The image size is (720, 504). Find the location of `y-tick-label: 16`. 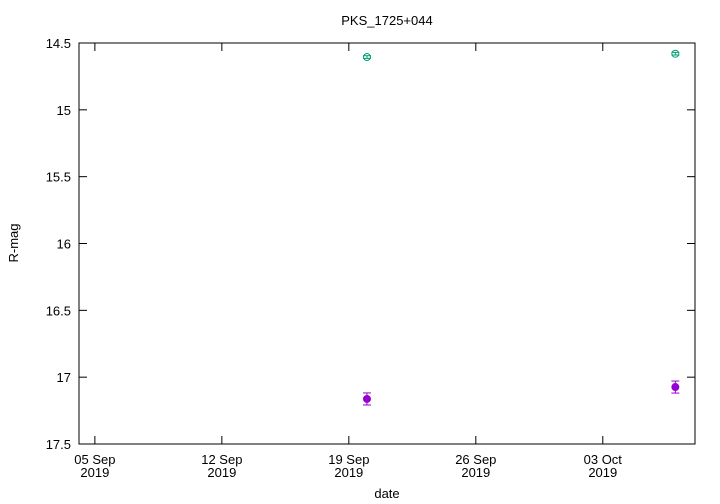

y-tick-label: 16 is located at coordinates (64, 244).